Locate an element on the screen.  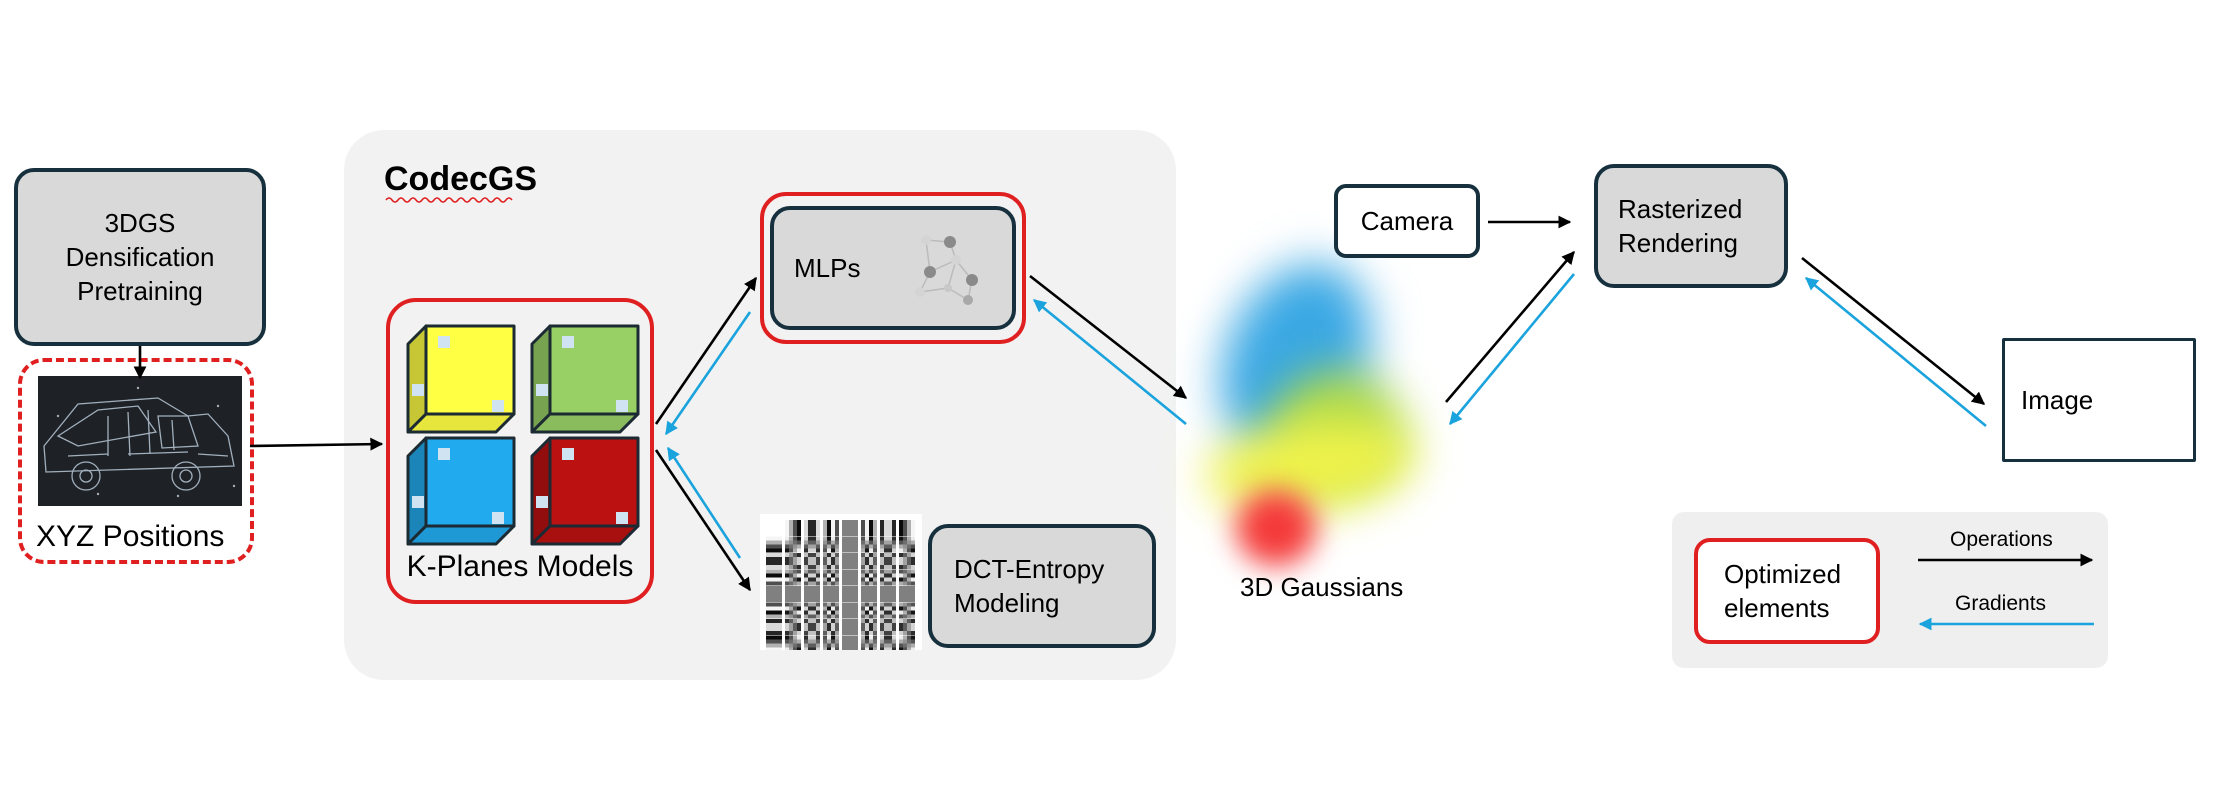
gaussians-label: 3D Gaussians is located at coordinates (1322, 587).